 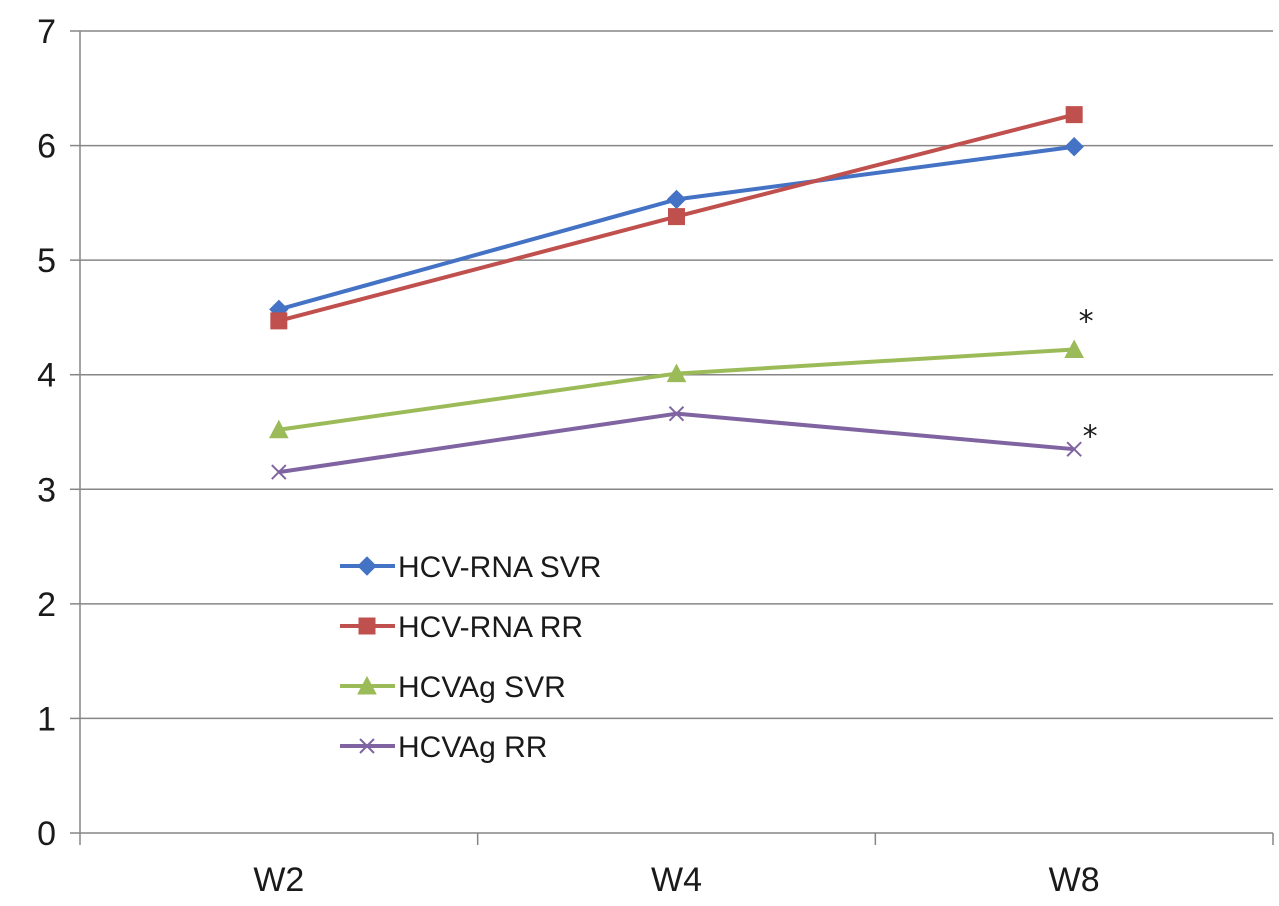 What do you see at coordinates (46, 490) in the screenshot?
I see `y-tick-label: 3` at bounding box center [46, 490].